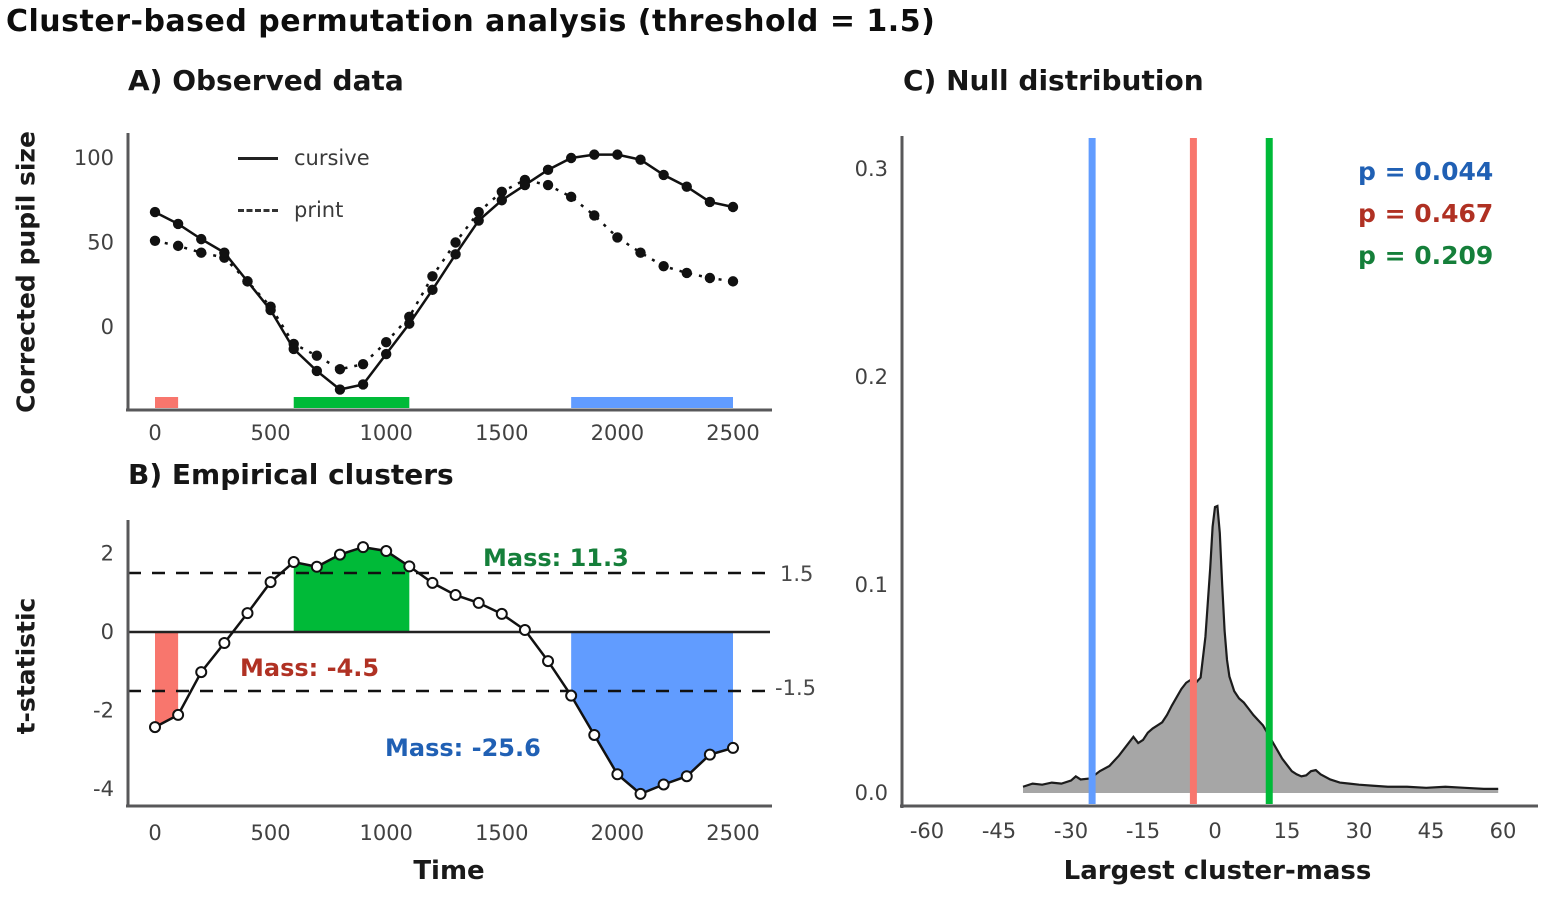 This screenshot has height=910, width=1543. What do you see at coordinates (385, 833) in the screenshot?
I see `x-tick-label: 1000` at bounding box center [385, 833].